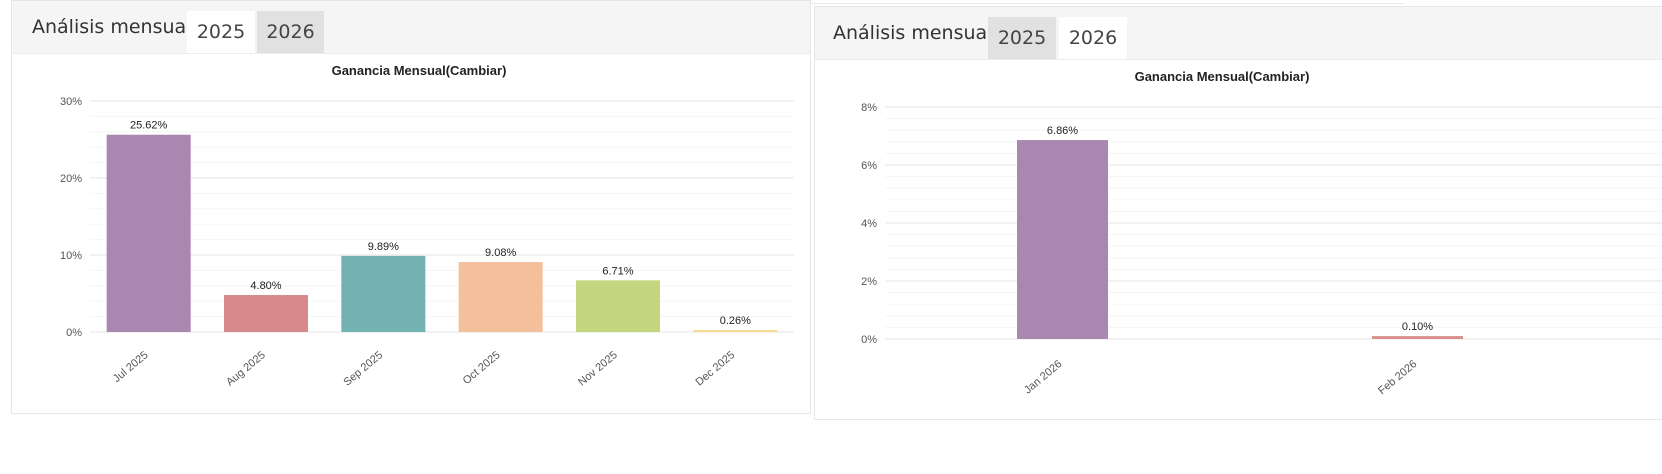 This screenshot has height=474, width=1662. What do you see at coordinates (1417, 337) in the screenshot?
I see `bar-feb-2026` at bounding box center [1417, 337].